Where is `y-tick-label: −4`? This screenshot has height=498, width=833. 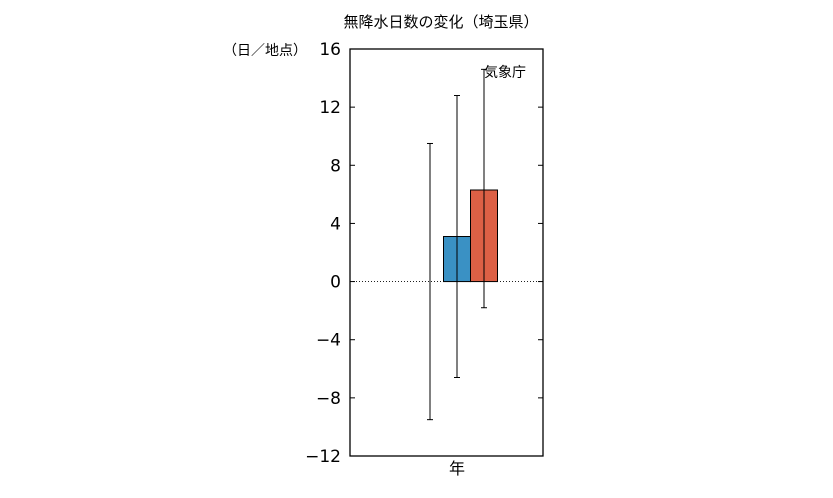 y-tick-label: −4 is located at coordinates (328, 341).